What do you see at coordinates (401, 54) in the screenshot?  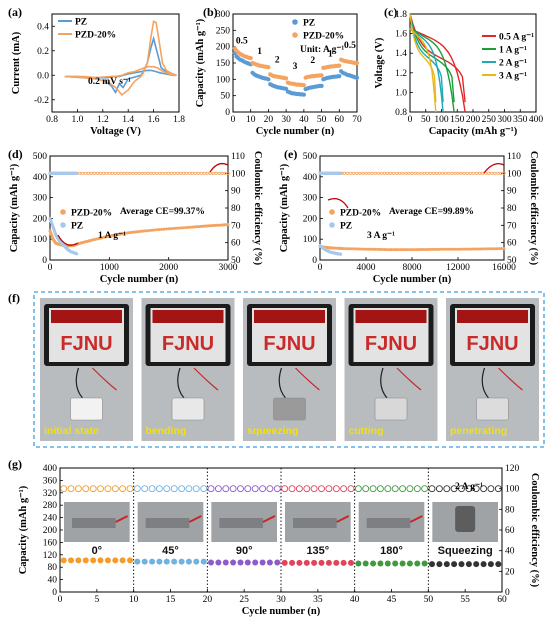 I see `y-tick-label: 1.4` at bounding box center [401, 54].